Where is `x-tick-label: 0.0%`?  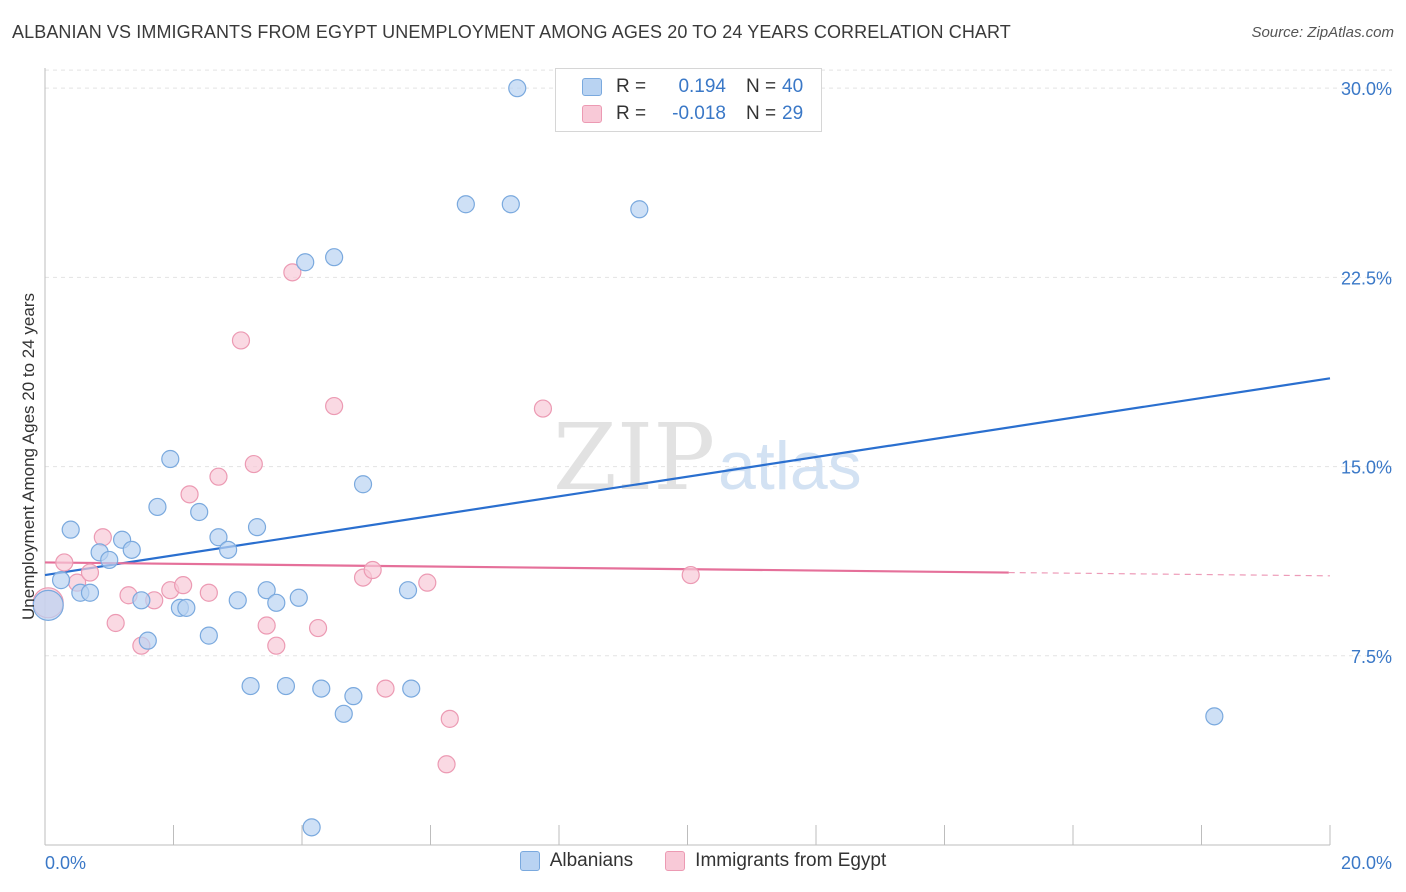
x-tick-label: 0.0% is located at coordinates (65, 863).